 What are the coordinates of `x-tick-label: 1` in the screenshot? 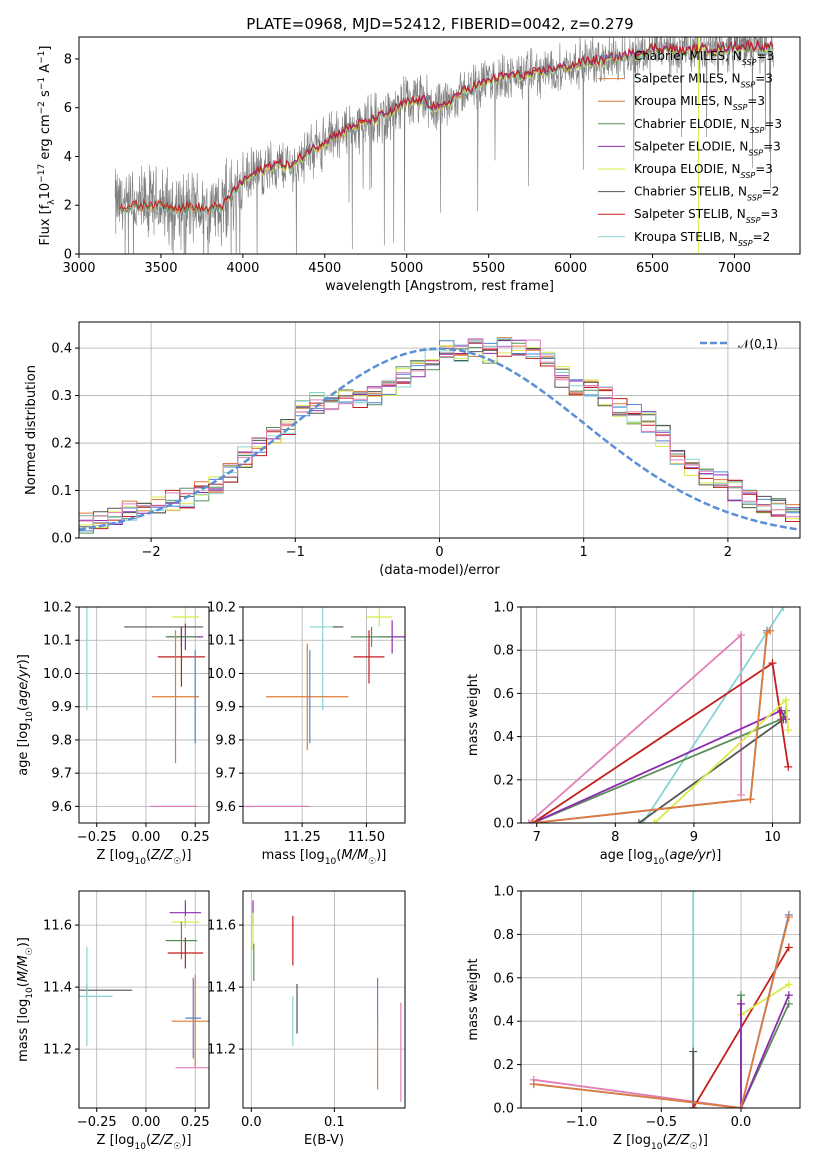 It's located at (584, 552).